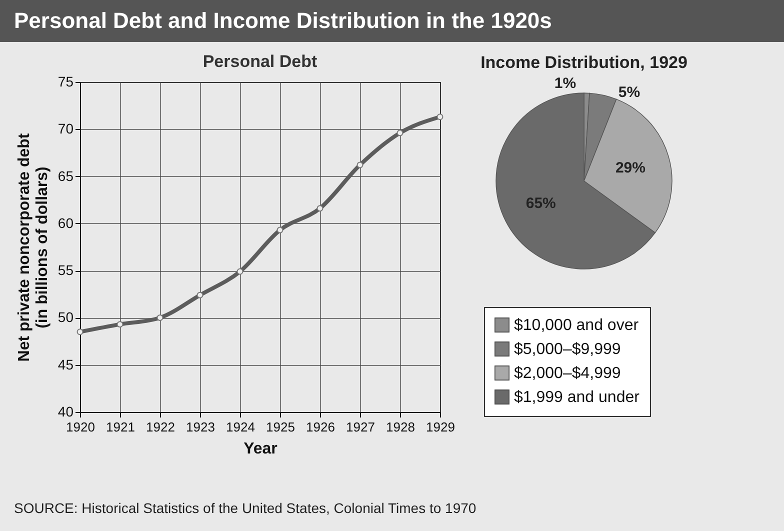 The width and height of the screenshot is (784, 531). Describe the element at coordinates (120, 427) in the screenshot. I see `x-tick-label: 1921` at that location.